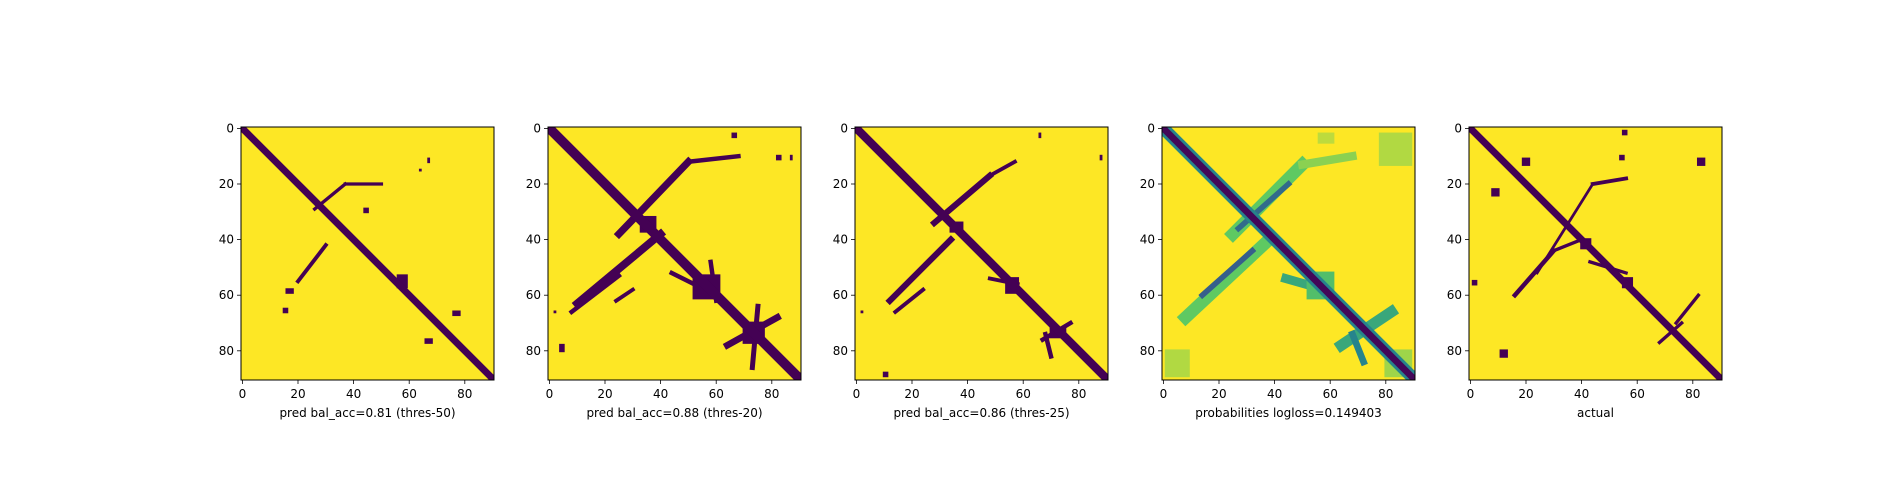 This screenshot has width=1900, height=500. I want to click on subplot-3-xtick-label-3: 60, so click(1023, 394).